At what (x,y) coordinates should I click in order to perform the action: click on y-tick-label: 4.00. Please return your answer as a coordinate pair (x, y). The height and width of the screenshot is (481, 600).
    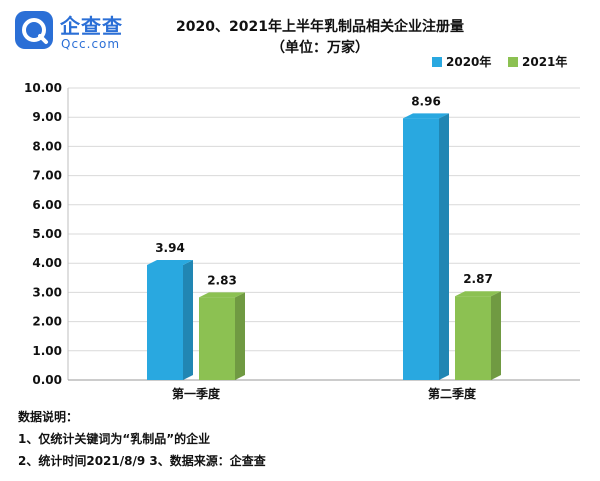
    Looking at the image, I should click on (47, 263).